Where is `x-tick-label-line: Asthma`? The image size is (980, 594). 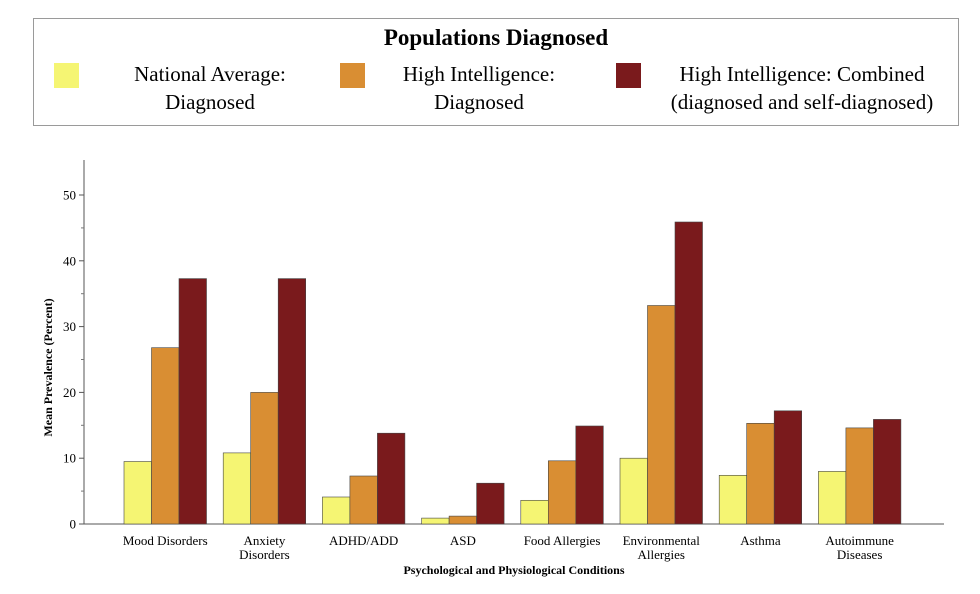 x-tick-label-line: Asthma is located at coordinates (760, 540).